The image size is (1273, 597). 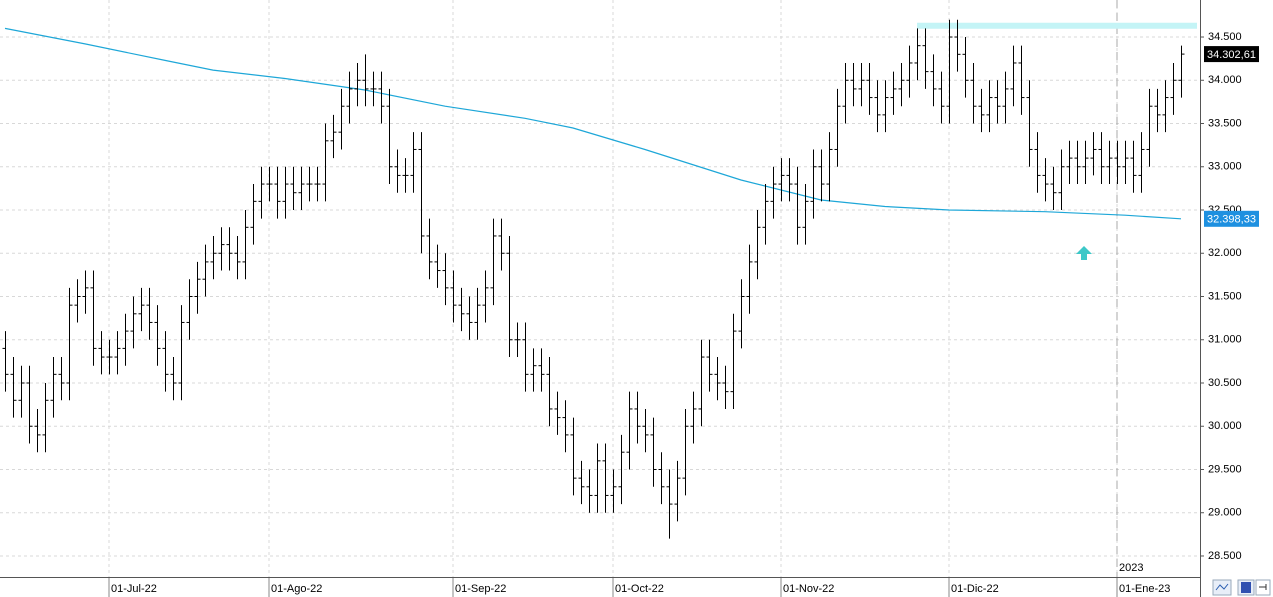 I want to click on ma-label-box, so click(x=1231, y=218).